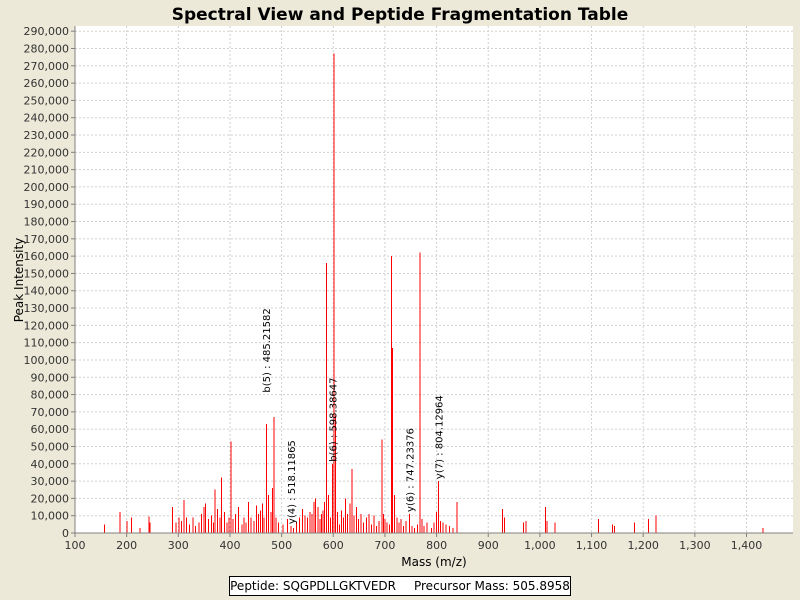 This screenshot has width=800, height=600. Describe the element at coordinates (747, 545) in the screenshot. I see `x-tick-label: 1,400` at that location.